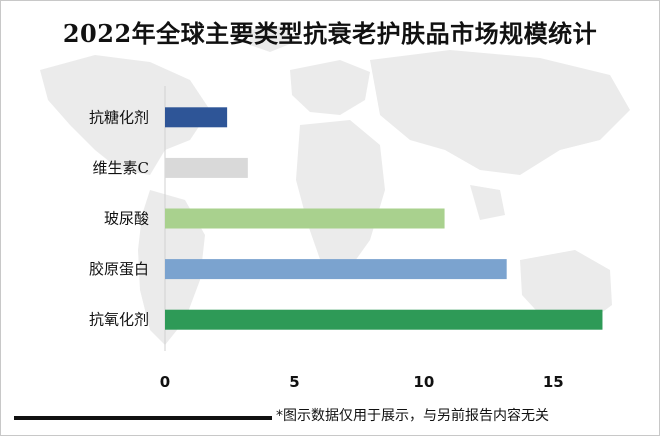  What do you see at coordinates (553, 382) in the screenshot?
I see `x-tick-label-3: 15` at bounding box center [553, 382].